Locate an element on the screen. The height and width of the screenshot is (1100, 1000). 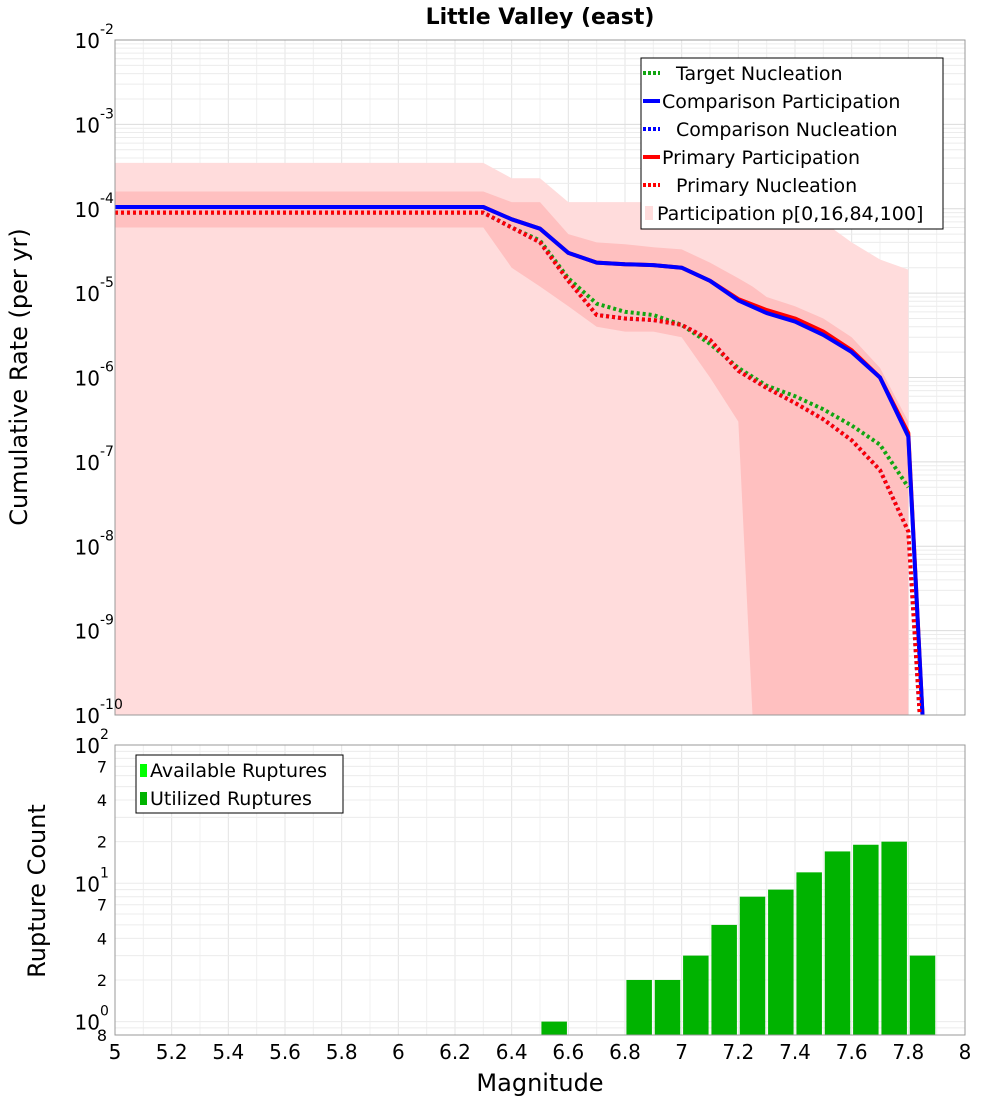
x-tick-label: 7.4 is located at coordinates (795, 1052).